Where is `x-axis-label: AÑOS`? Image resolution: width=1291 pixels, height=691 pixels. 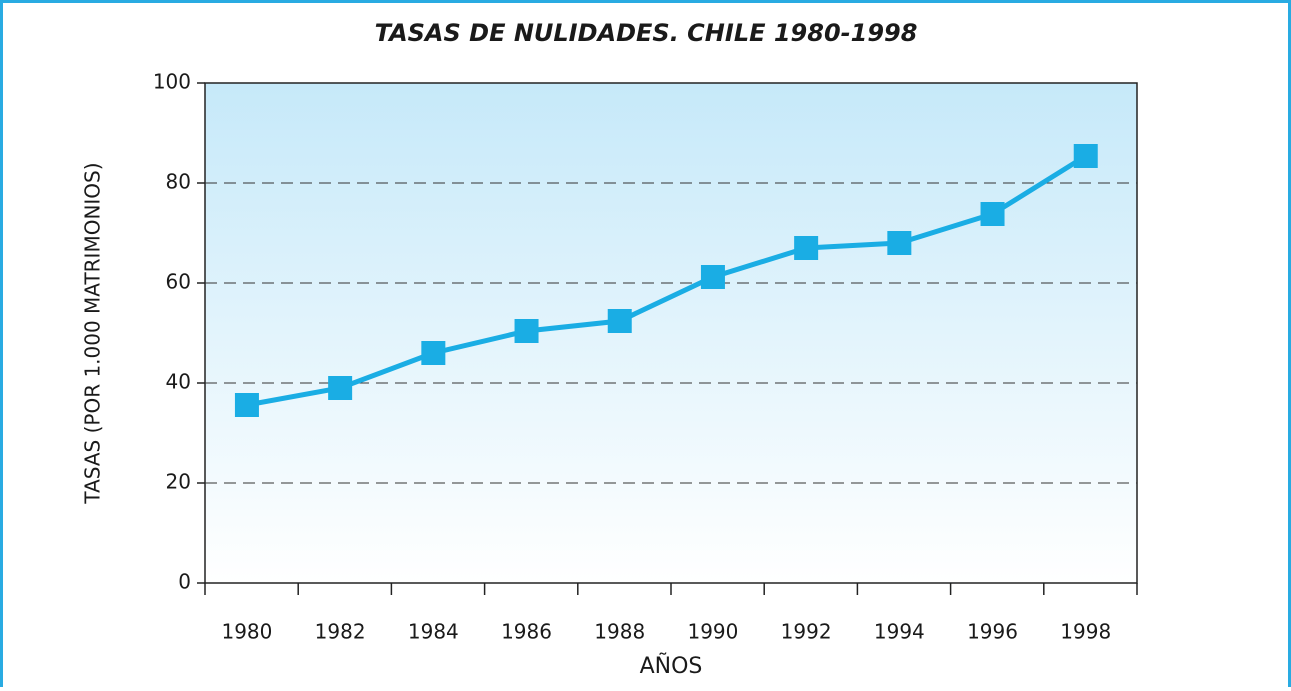
x-axis-label: AÑOS is located at coordinates (671, 665).